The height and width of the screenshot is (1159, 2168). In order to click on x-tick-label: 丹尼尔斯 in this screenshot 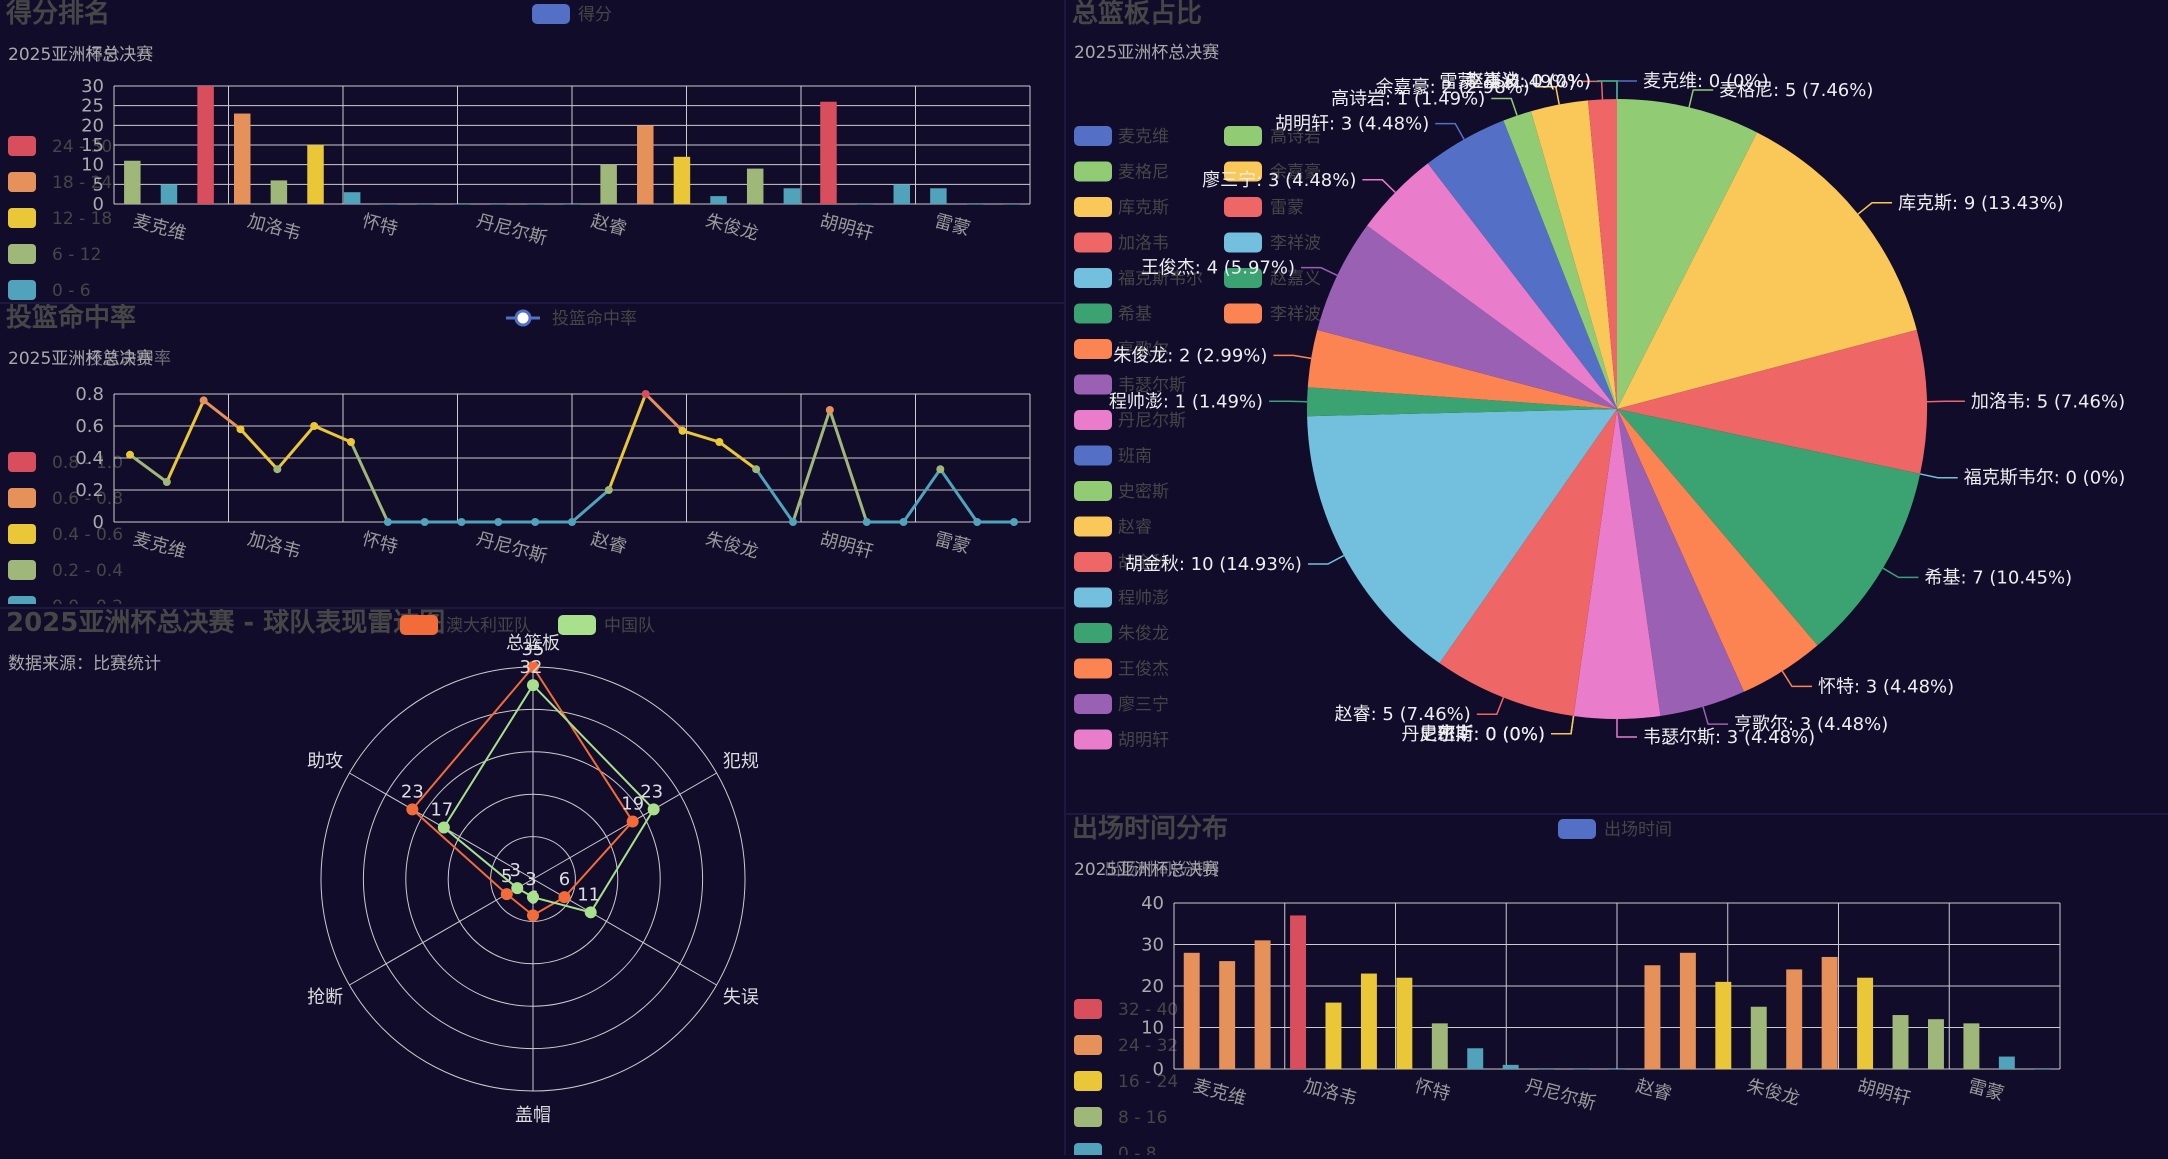, I will do `click(511, 548)`.